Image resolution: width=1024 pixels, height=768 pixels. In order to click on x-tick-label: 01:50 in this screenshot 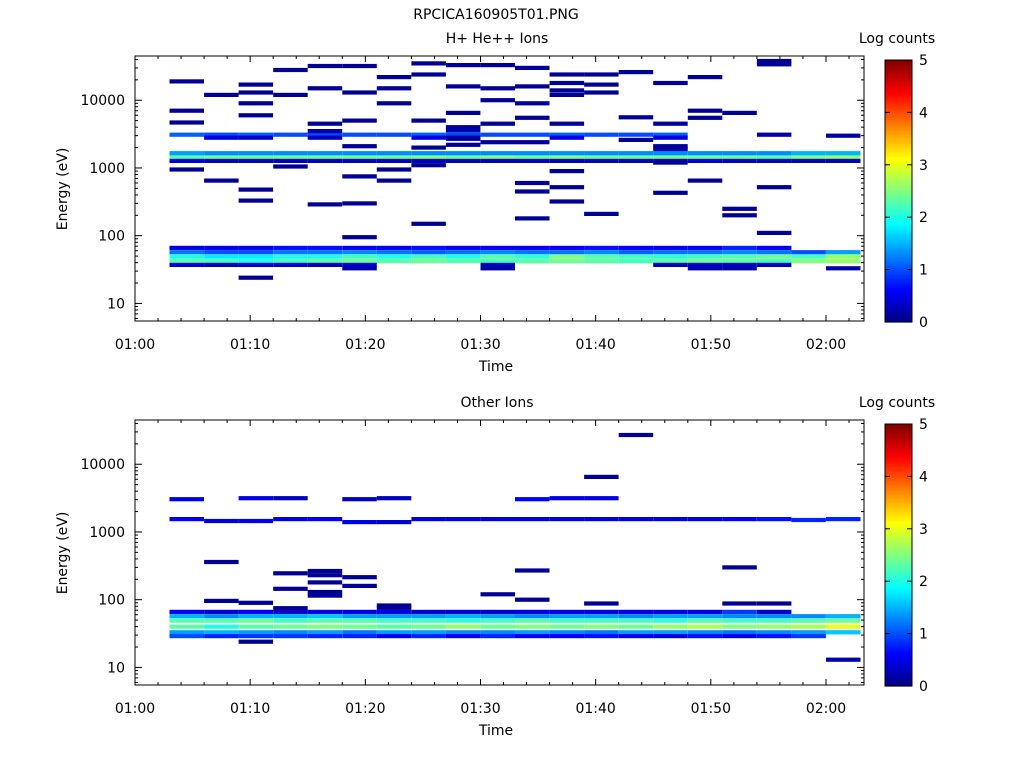, I will do `click(711, 709)`.